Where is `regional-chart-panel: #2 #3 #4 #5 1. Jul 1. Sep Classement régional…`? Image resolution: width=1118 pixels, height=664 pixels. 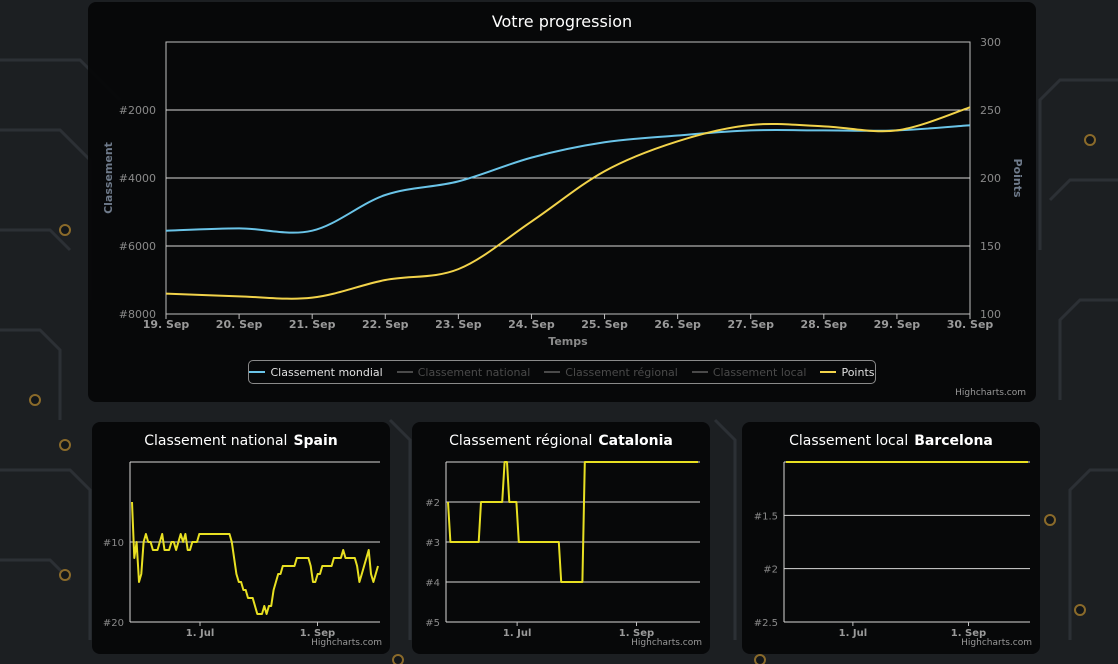
regional-chart-panel: #2 #3 #4 #5 1. Jul 1. Sep Classement régional… is located at coordinates (561, 538).